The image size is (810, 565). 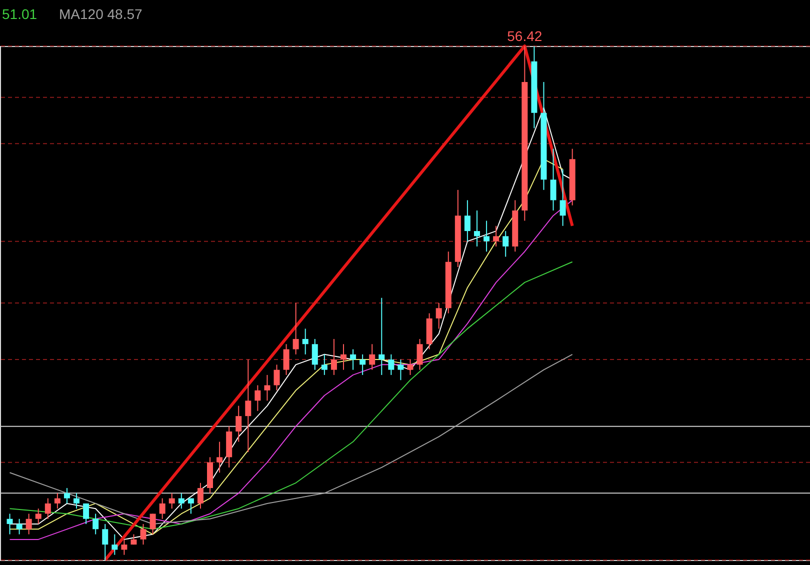 What do you see at coordinates (20, 14) in the screenshot?
I see `text: 51.01` at bounding box center [20, 14].